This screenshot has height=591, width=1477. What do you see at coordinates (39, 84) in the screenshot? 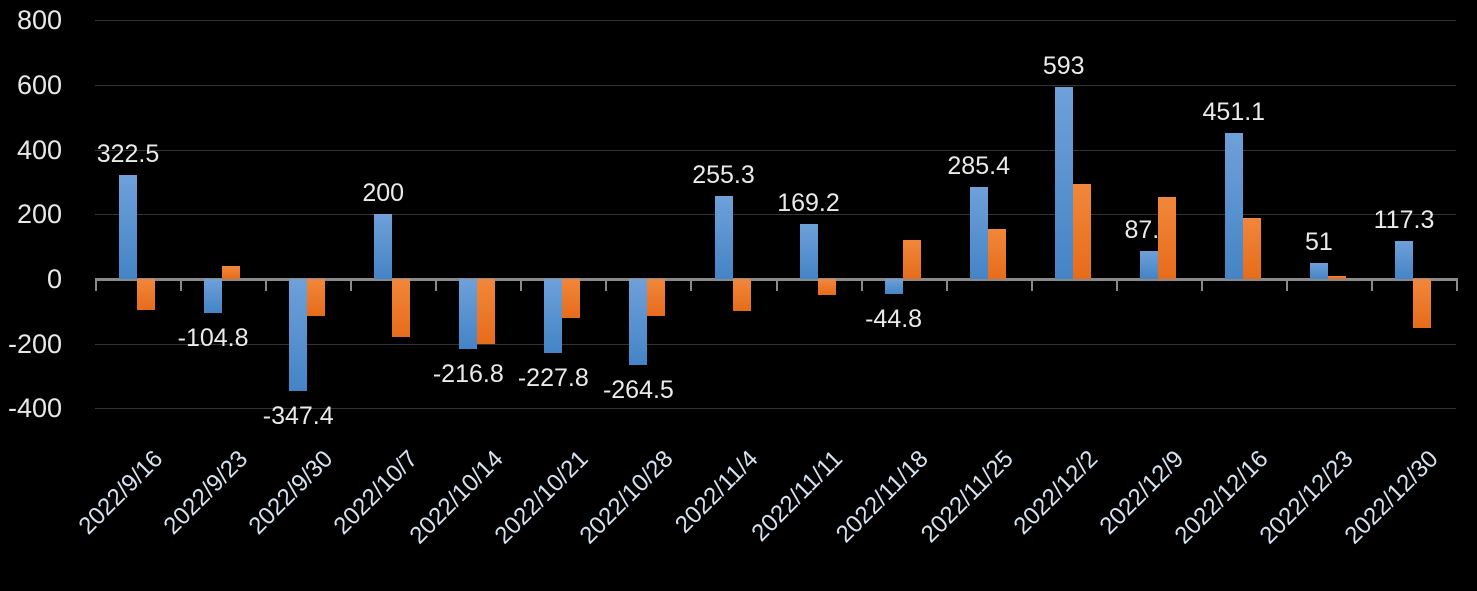
I see `y-axis-tick-label: 600` at bounding box center [39, 84].